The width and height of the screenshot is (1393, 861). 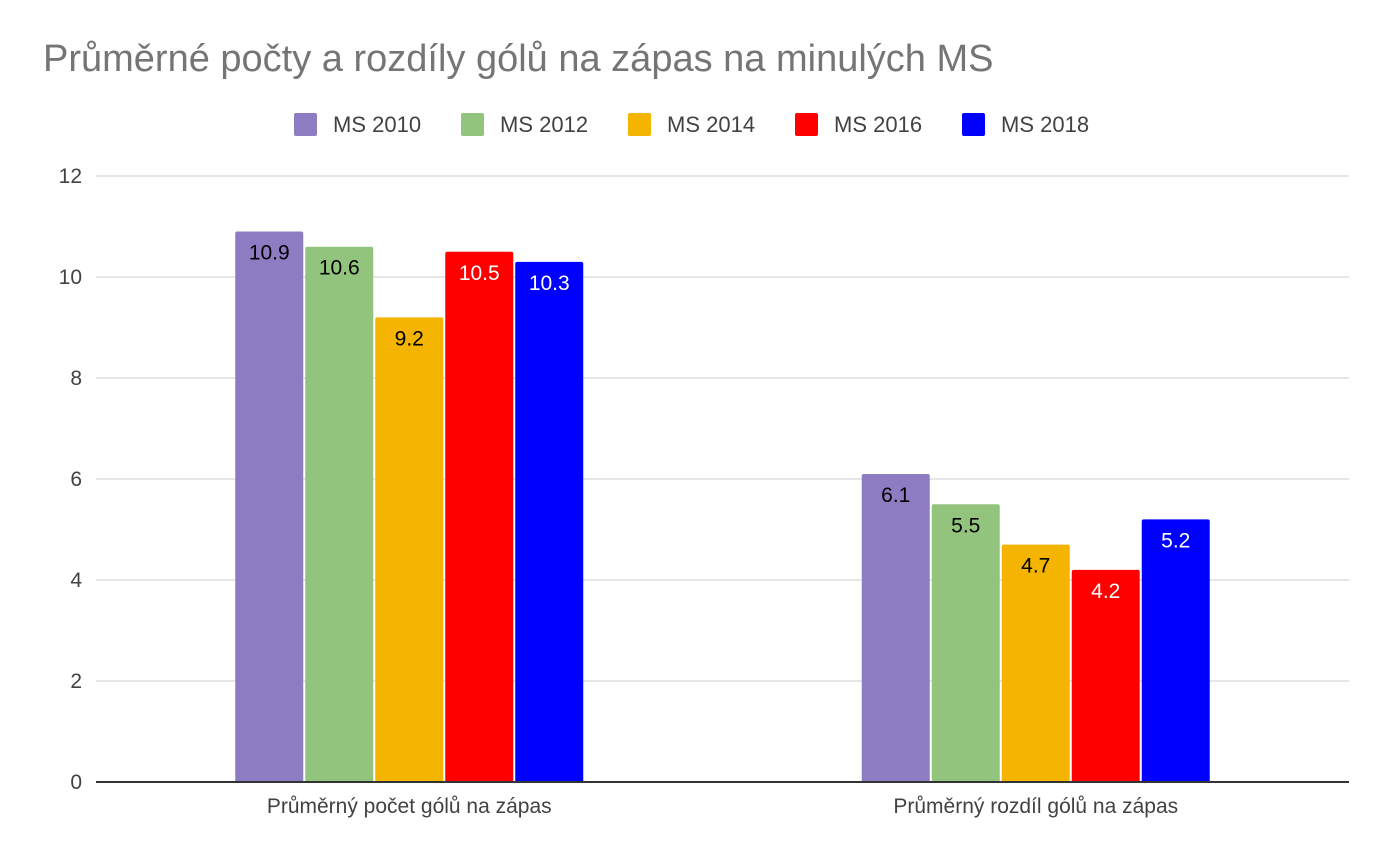 What do you see at coordinates (711, 124) in the screenshot?
I see `legend-label: MS 2014` at bounding box center [711, 124].